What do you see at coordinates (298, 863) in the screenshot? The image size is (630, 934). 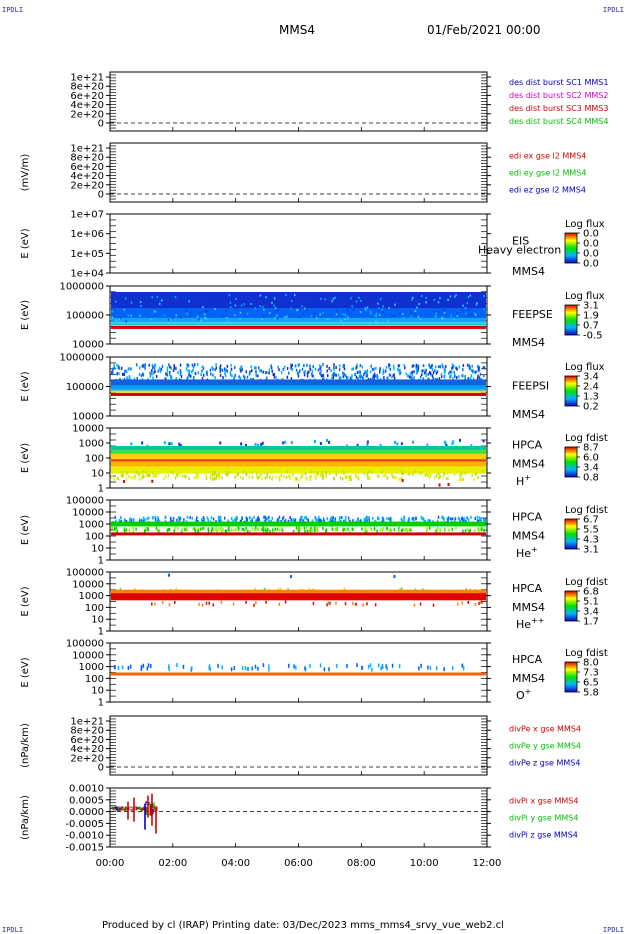 I see `x-tick-label: 06:00` at bounding box center [298, 863].